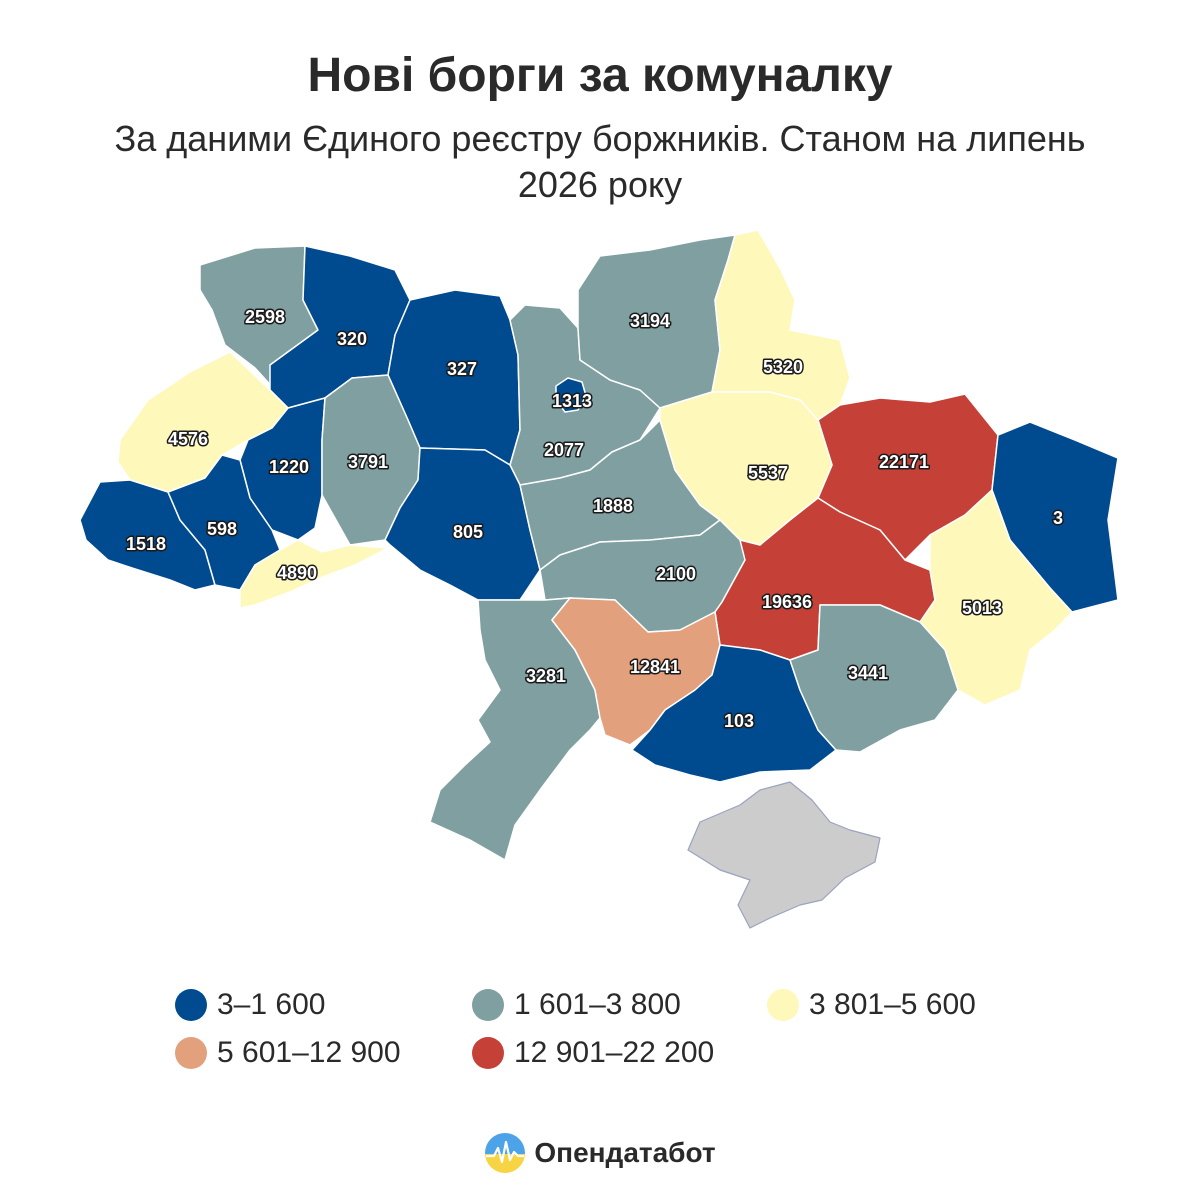 This screenshot has height=1200, width=1200. What do you see at coordinates (468, 532) in the screenshot?
I see `label-vinnytsia: 805` at bounding box center [468, 532].